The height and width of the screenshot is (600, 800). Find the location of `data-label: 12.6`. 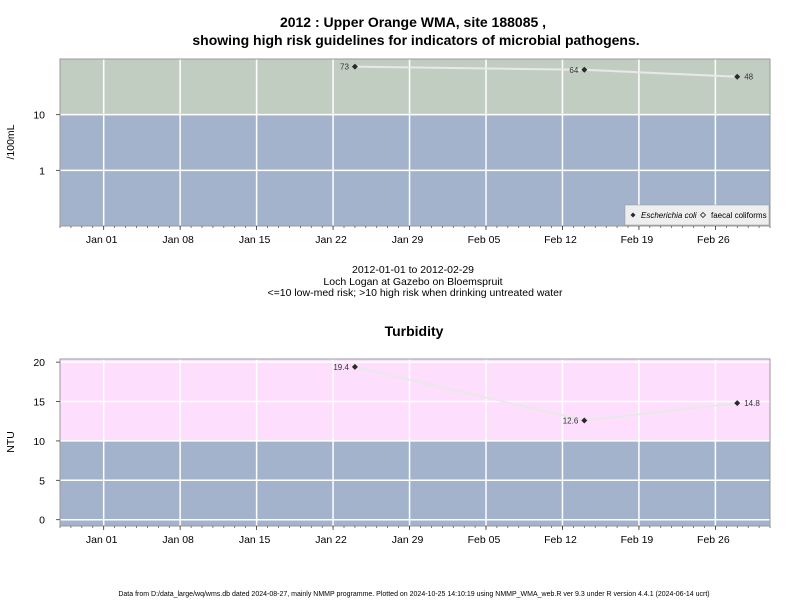

data-label: 12.6 is located at coordinates (571, 420).